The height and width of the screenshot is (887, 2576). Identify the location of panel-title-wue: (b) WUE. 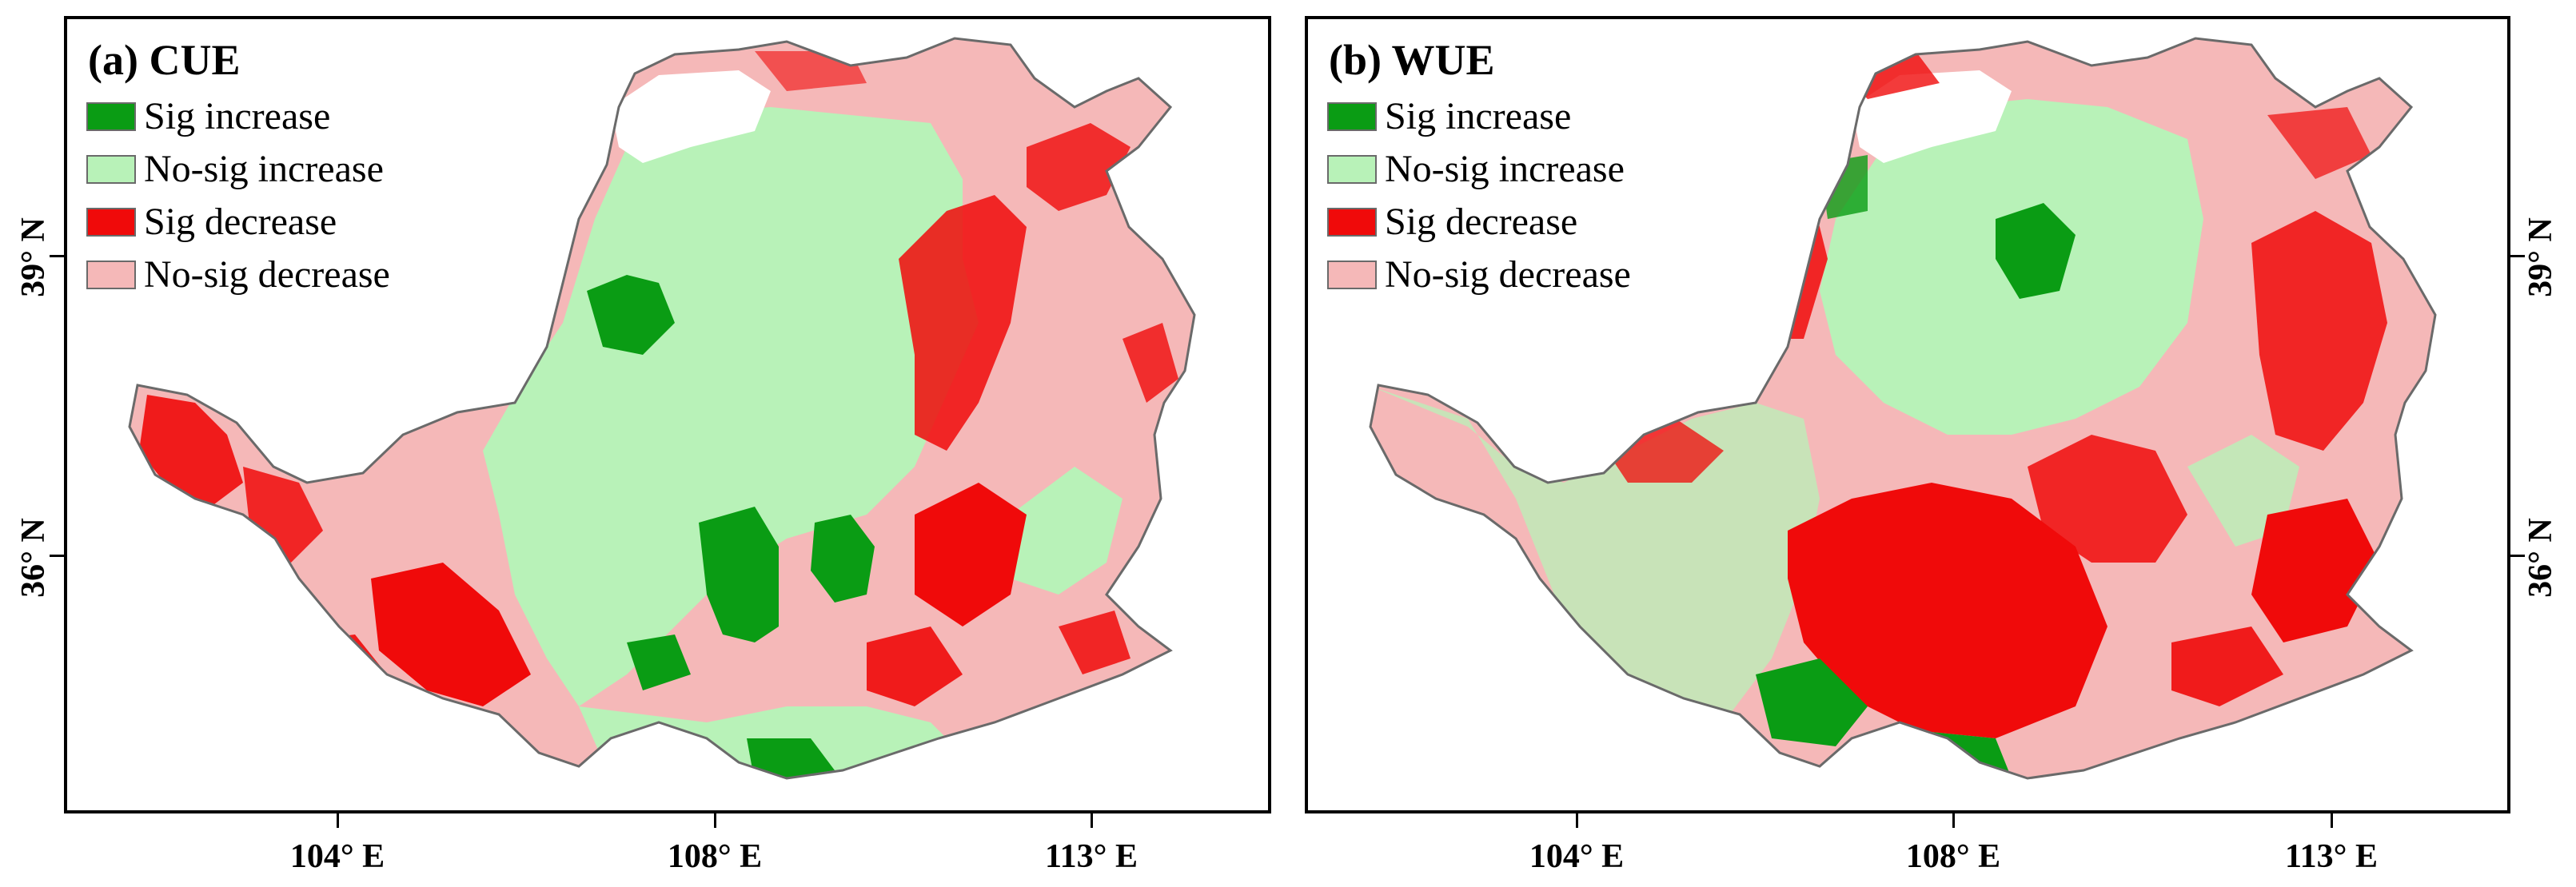
(1412, 60).